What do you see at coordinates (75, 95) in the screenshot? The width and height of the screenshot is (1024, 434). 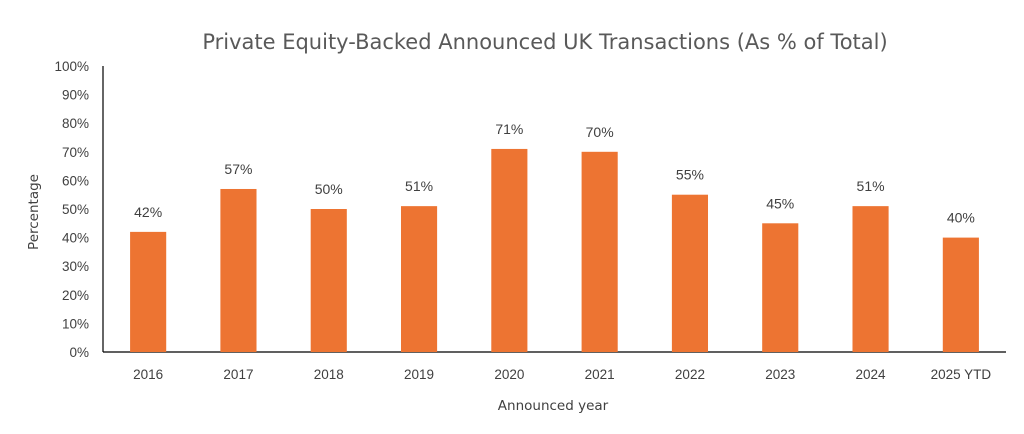 I see `y-tick-label: 90%` at bounding box center [75, 95].